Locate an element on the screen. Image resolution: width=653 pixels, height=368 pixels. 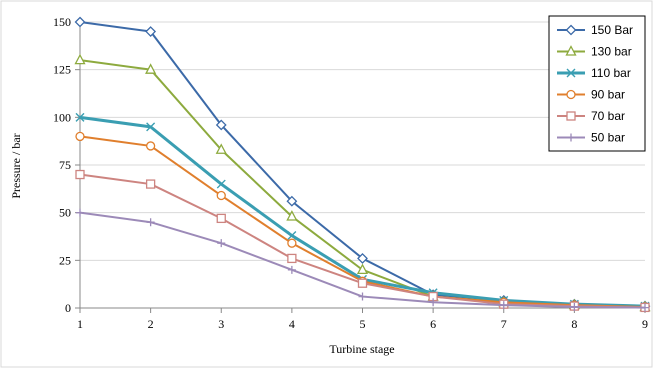
legend-label-0: 150 Bar is located at coordinates (612, 30).